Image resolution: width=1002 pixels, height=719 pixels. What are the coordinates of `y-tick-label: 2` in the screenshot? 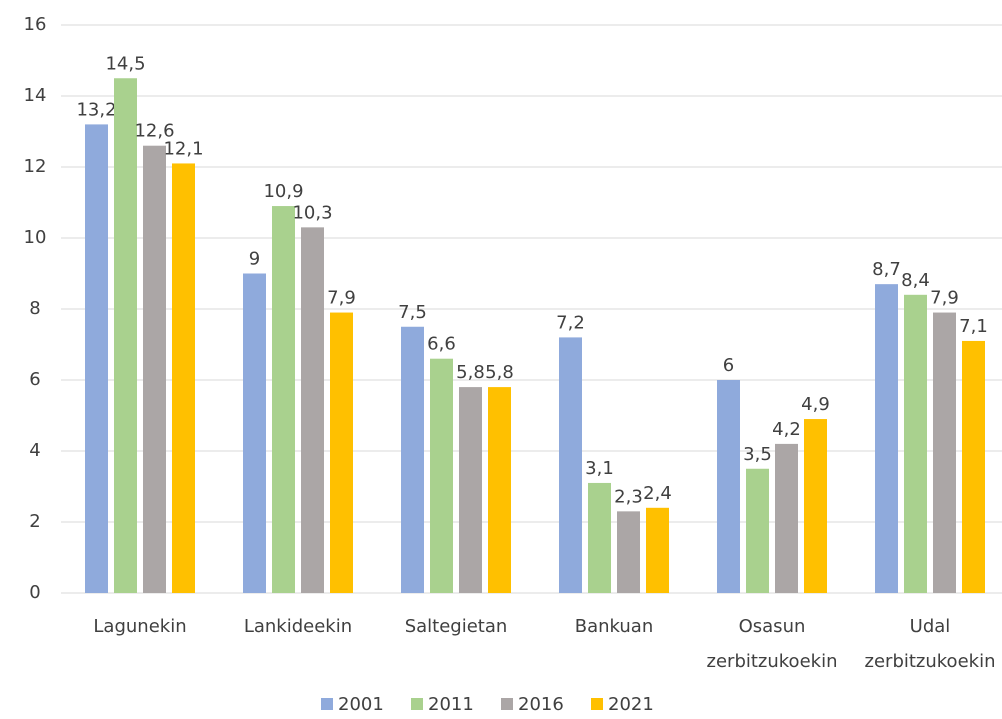 It's located at (34, 521).